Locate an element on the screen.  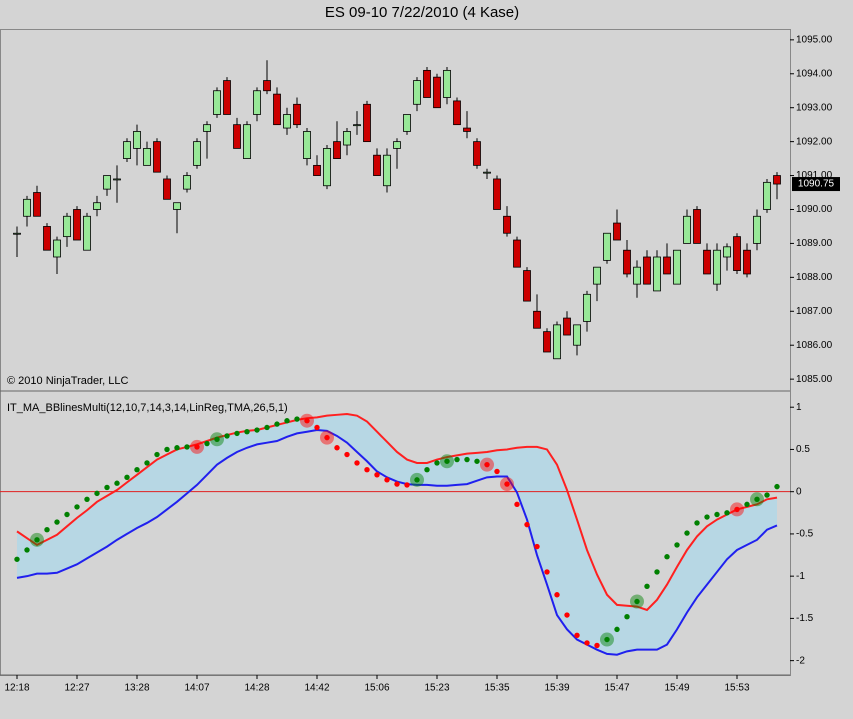
x-tick-label: 12:27 is located at coordinates (76, 688).